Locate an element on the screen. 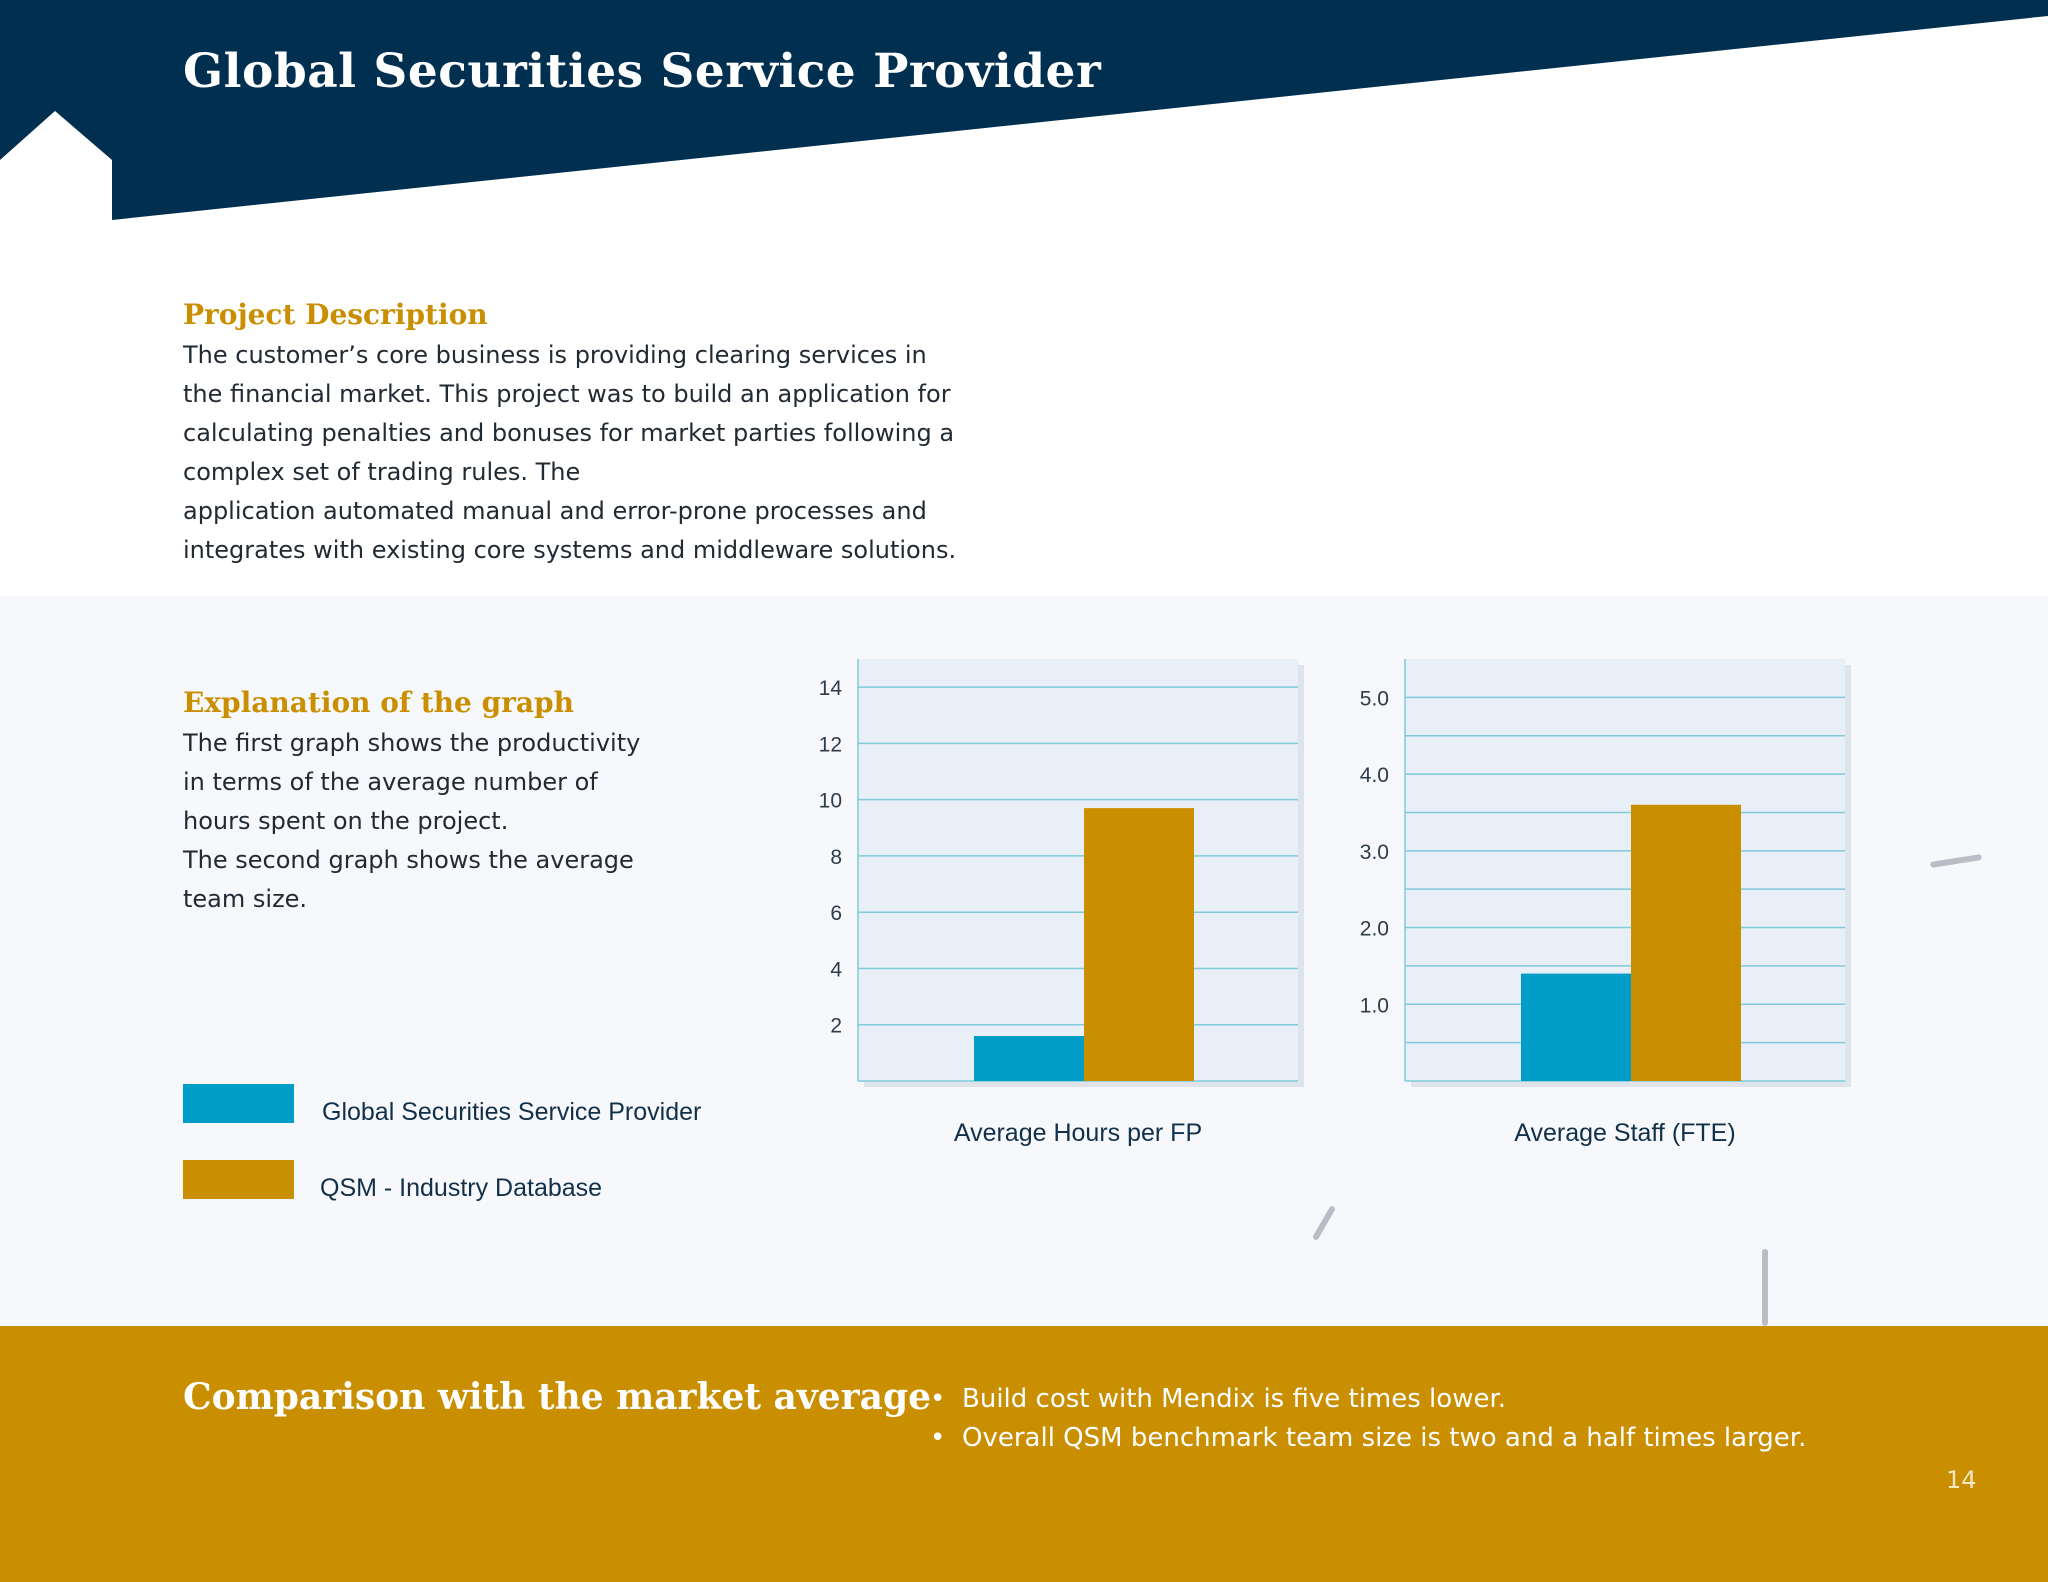 The width and height of the screenshot is (2048, 1582). y-tick-label: 10 is located at coordinates (830, 801).